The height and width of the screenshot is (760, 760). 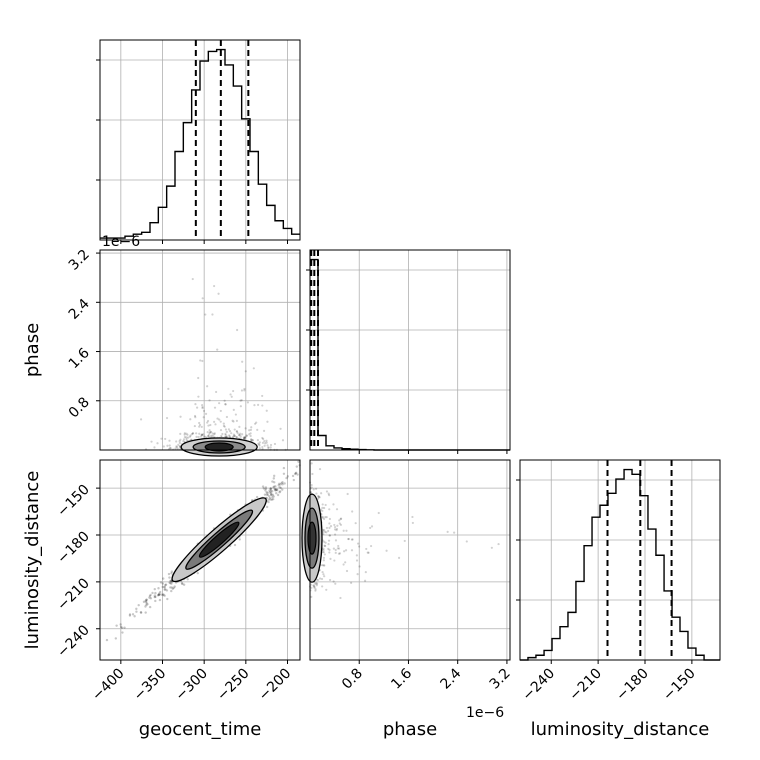 I want to click on panel-geocent-distance-frame, so click(x=200, y=560).